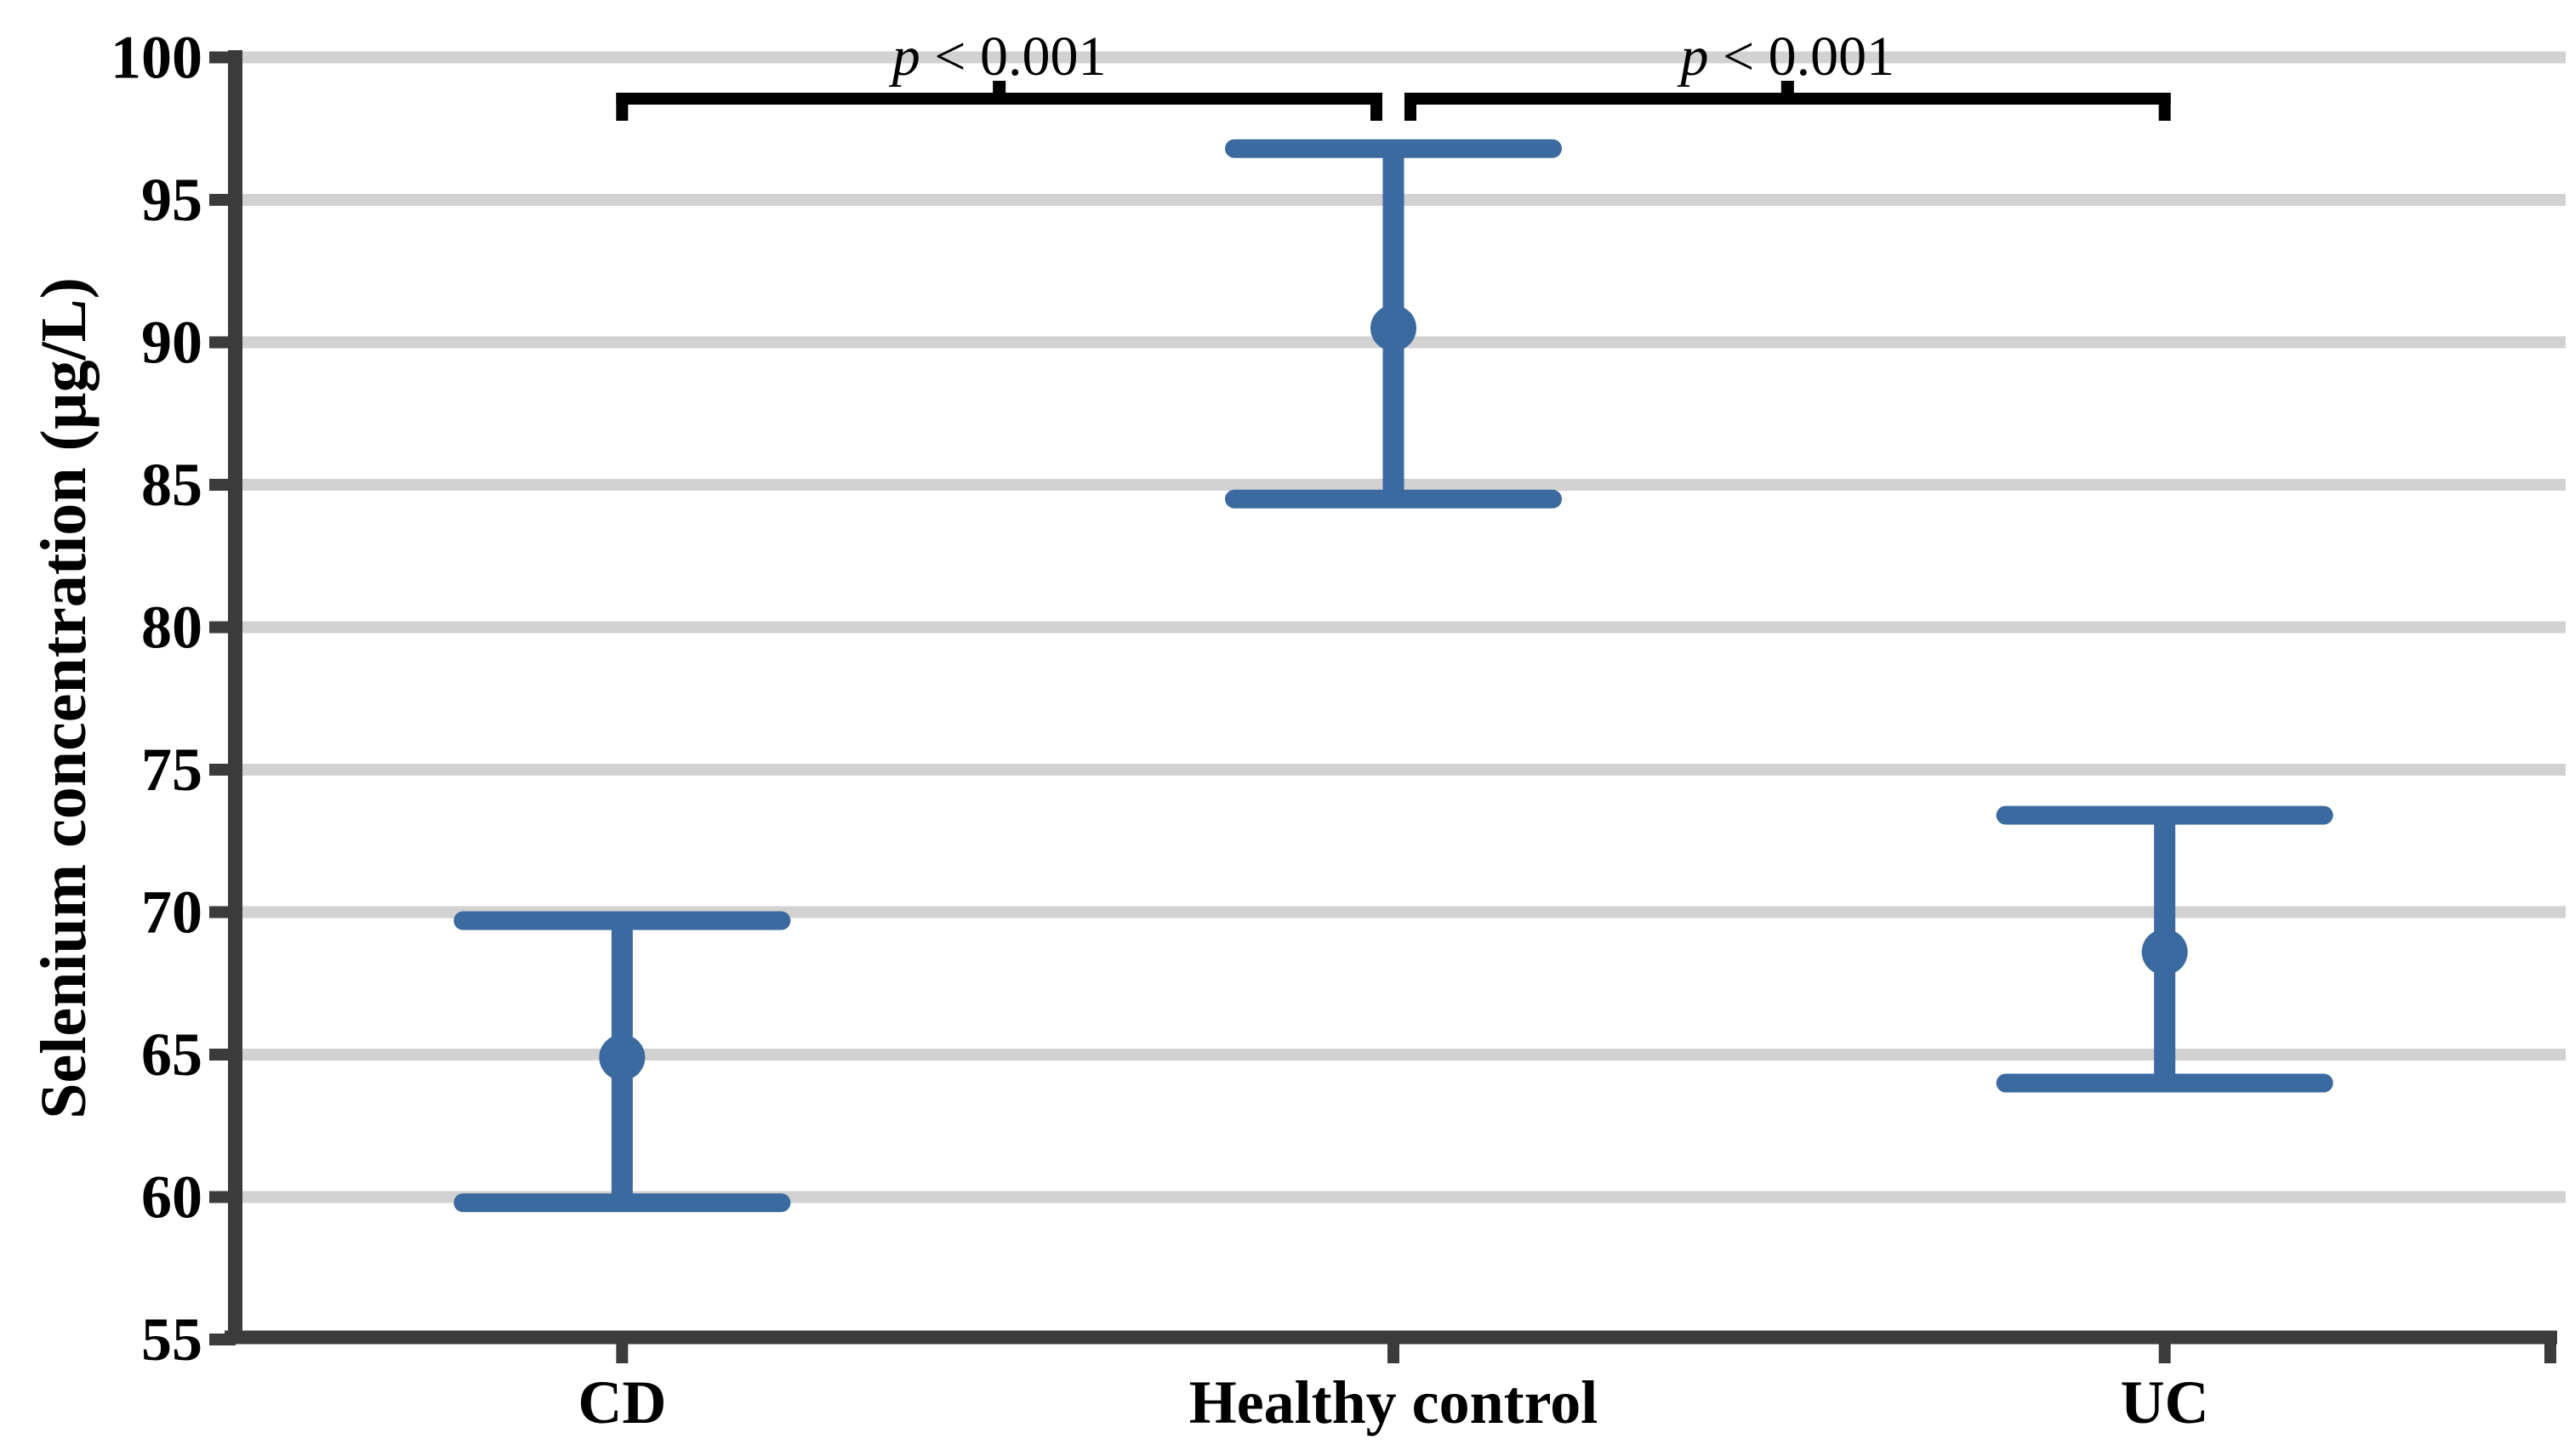 The image size is (2575, 1456). I want to click on y-tick-label-90: 90, so click(171, 343).